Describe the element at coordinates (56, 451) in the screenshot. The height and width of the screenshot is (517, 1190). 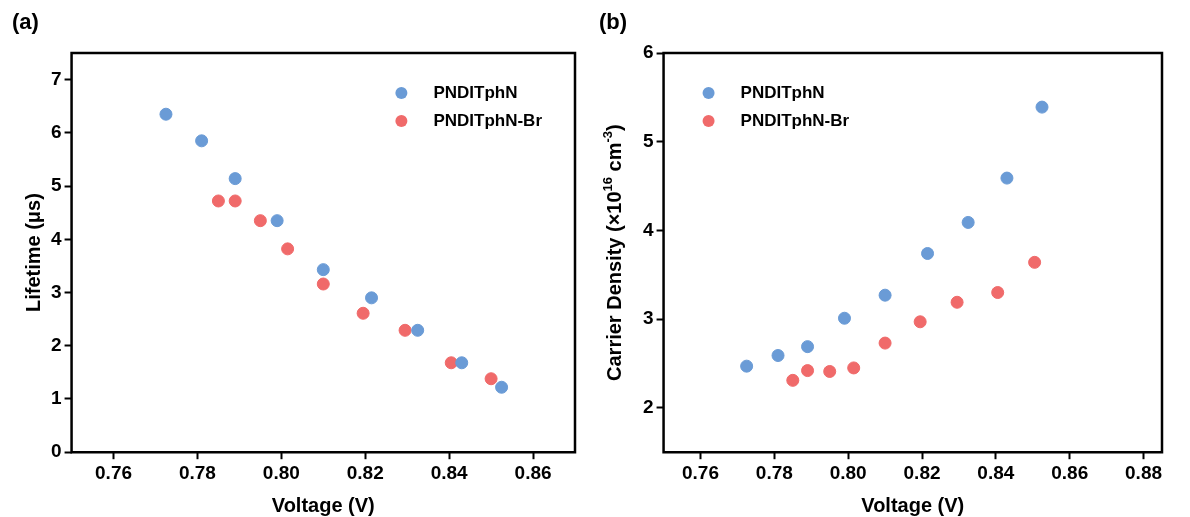
I see `y-tick-label: 0` at that location.